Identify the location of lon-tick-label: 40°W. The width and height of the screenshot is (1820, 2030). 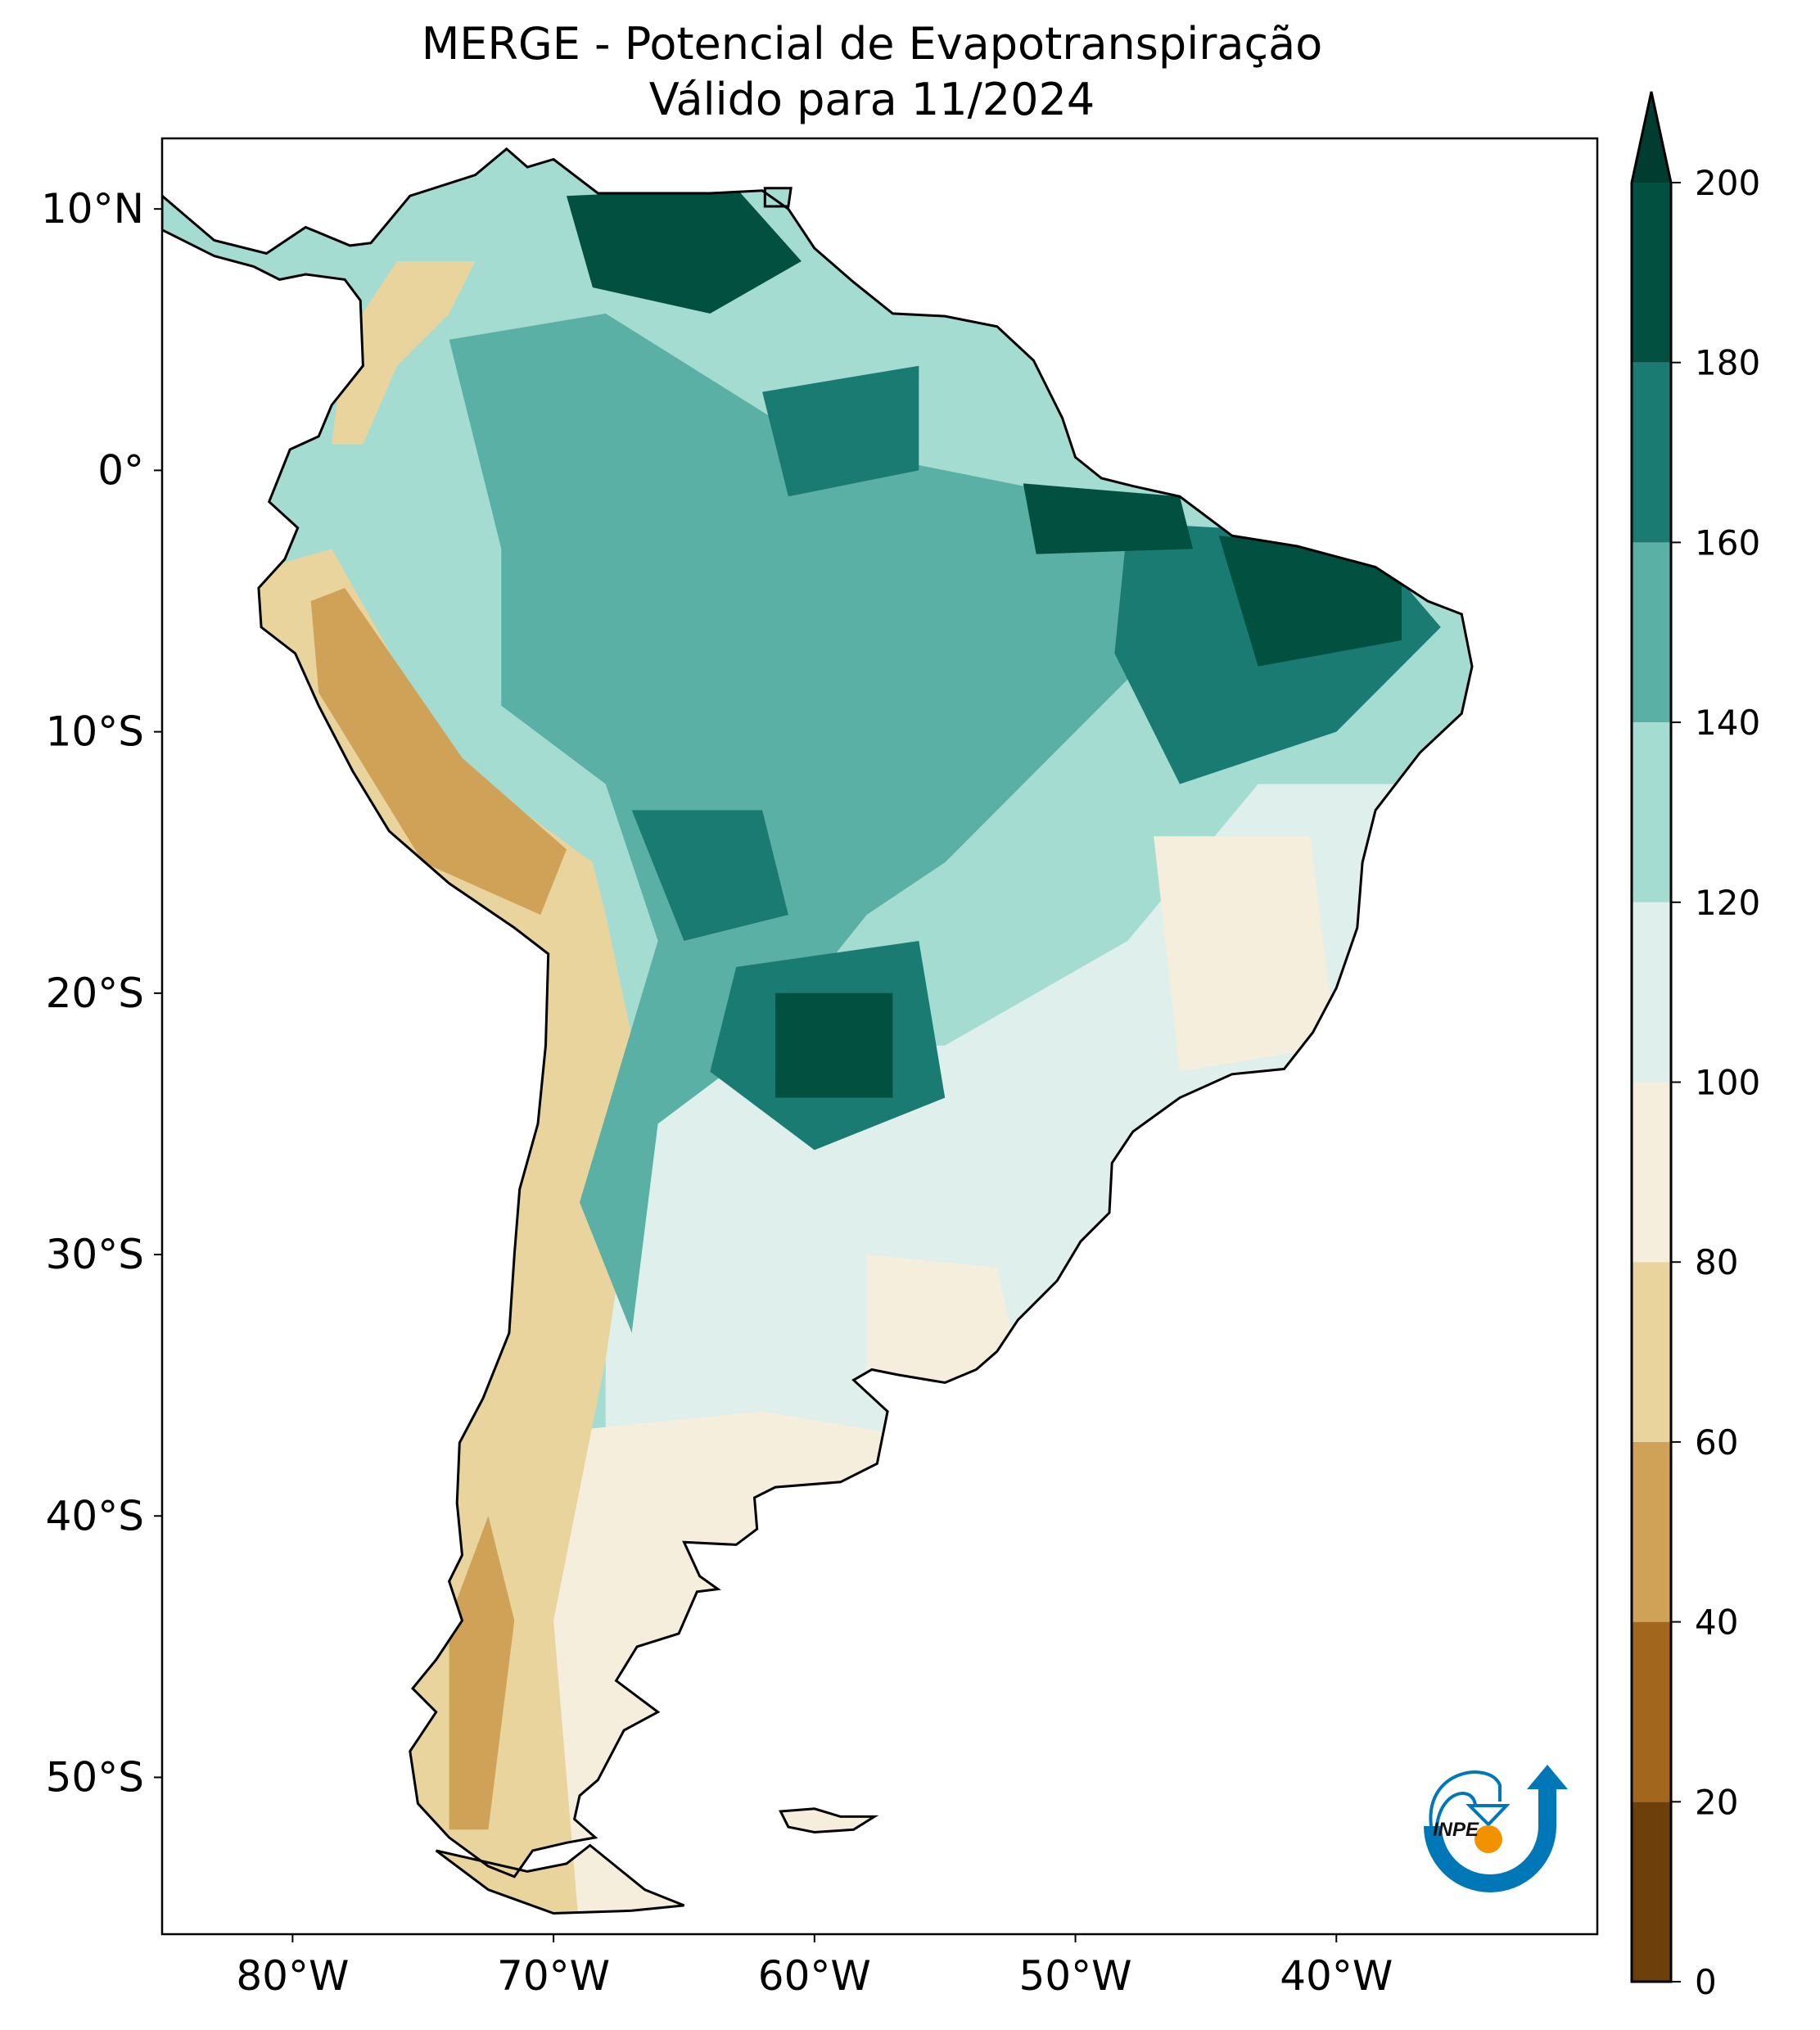
(1336, 1976).